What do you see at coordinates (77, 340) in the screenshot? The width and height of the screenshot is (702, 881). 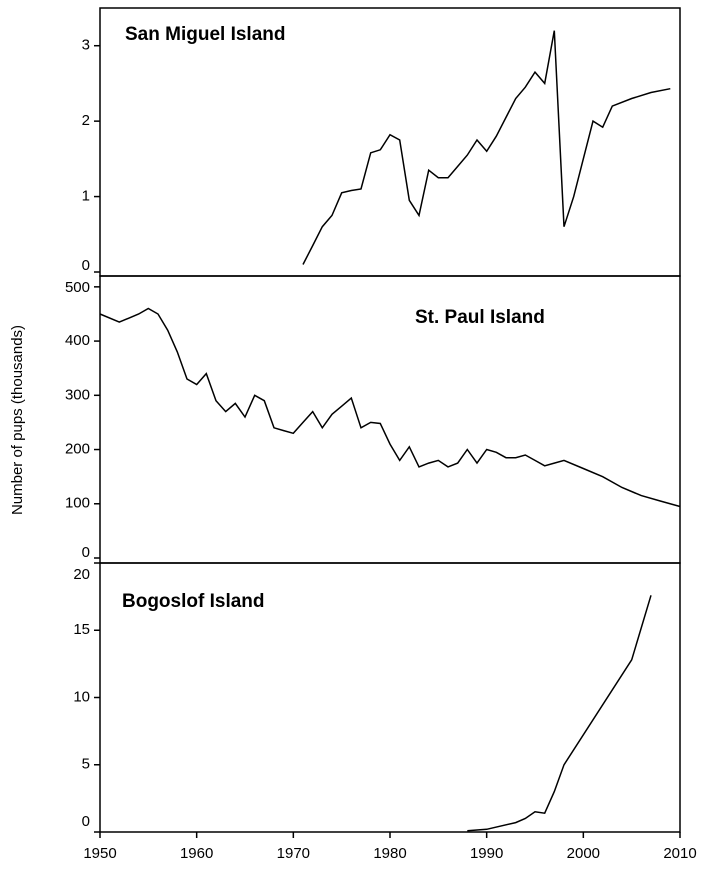 I see `y-tick-label: 400` at bounding box center [77, 340].